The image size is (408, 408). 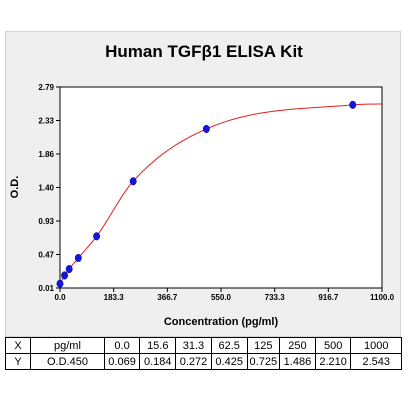 What do you see at coordinates (46, 221) in the screenshot?
I see `y-tick-label: 0.93` at bounding box center [46, 221].